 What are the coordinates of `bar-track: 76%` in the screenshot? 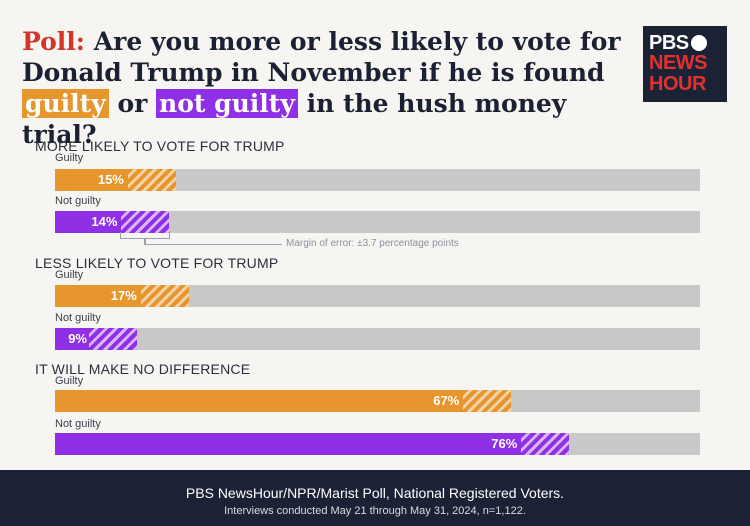 It's located at (377, 444).